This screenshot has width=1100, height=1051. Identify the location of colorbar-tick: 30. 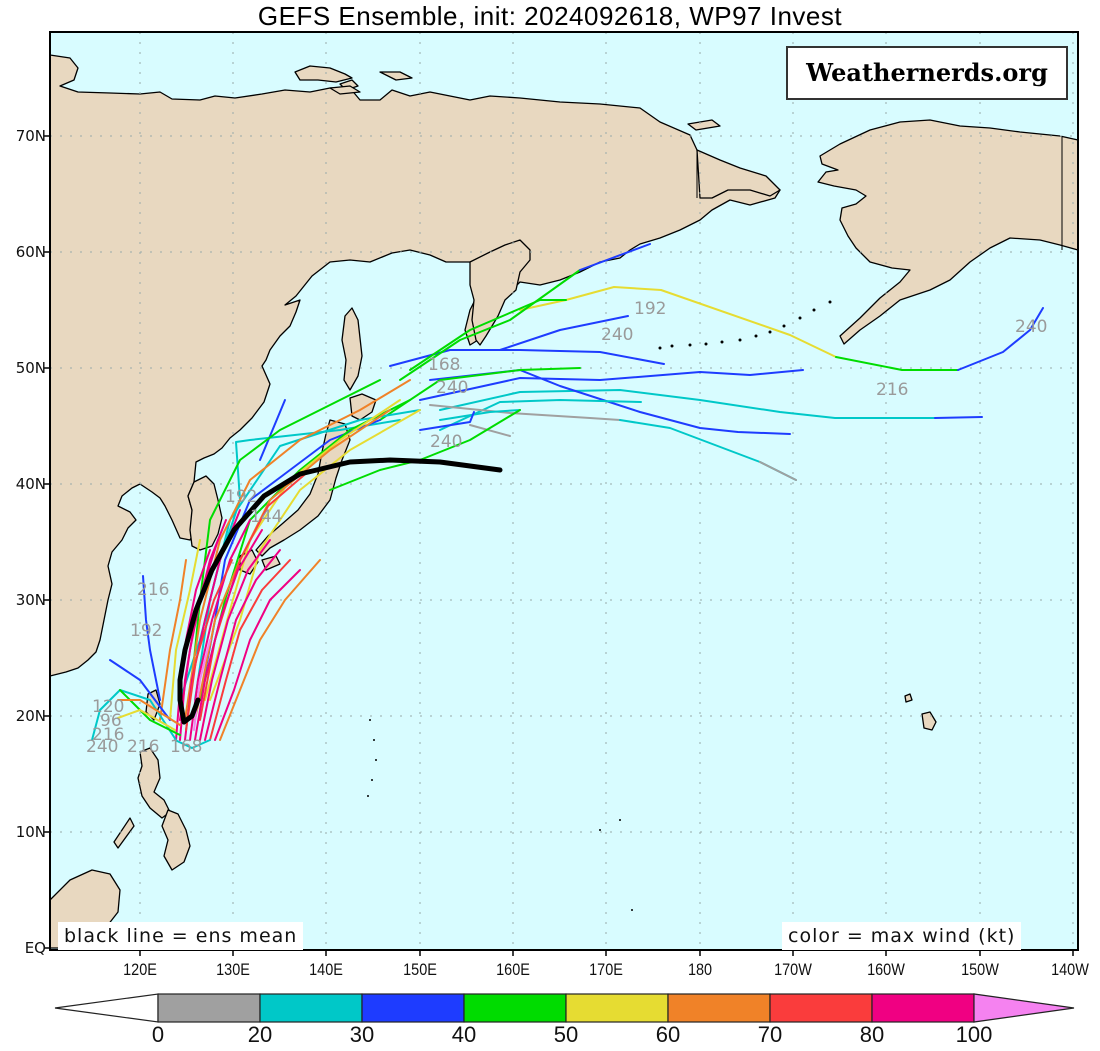
(362, 1034).